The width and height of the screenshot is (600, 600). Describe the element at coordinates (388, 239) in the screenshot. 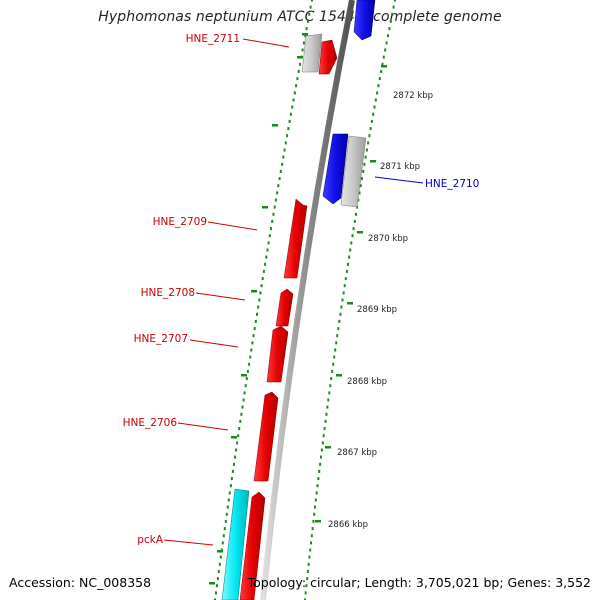

I see `tick-label-2870: 2870 kbp` at that location.